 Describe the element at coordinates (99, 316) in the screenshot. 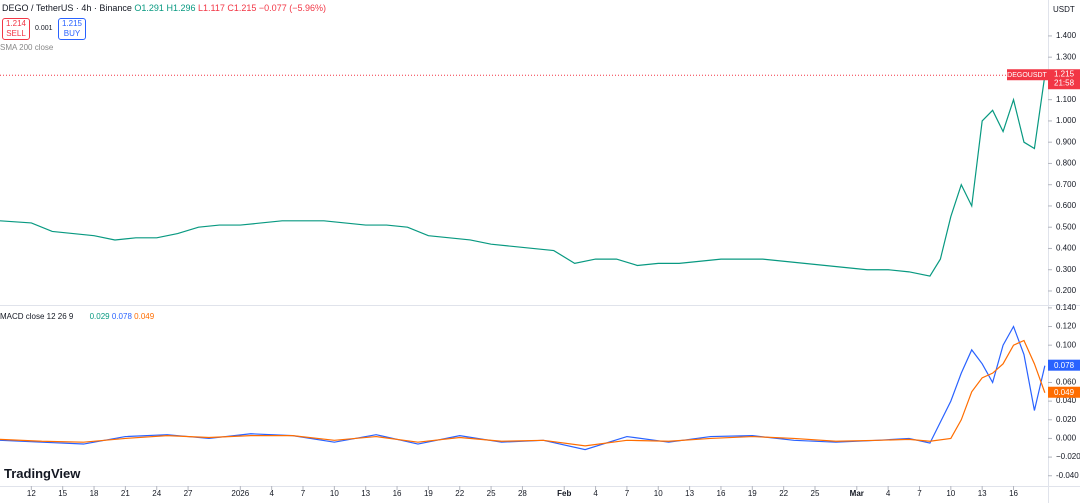

I see `macd-hist: 0.029` at that location.